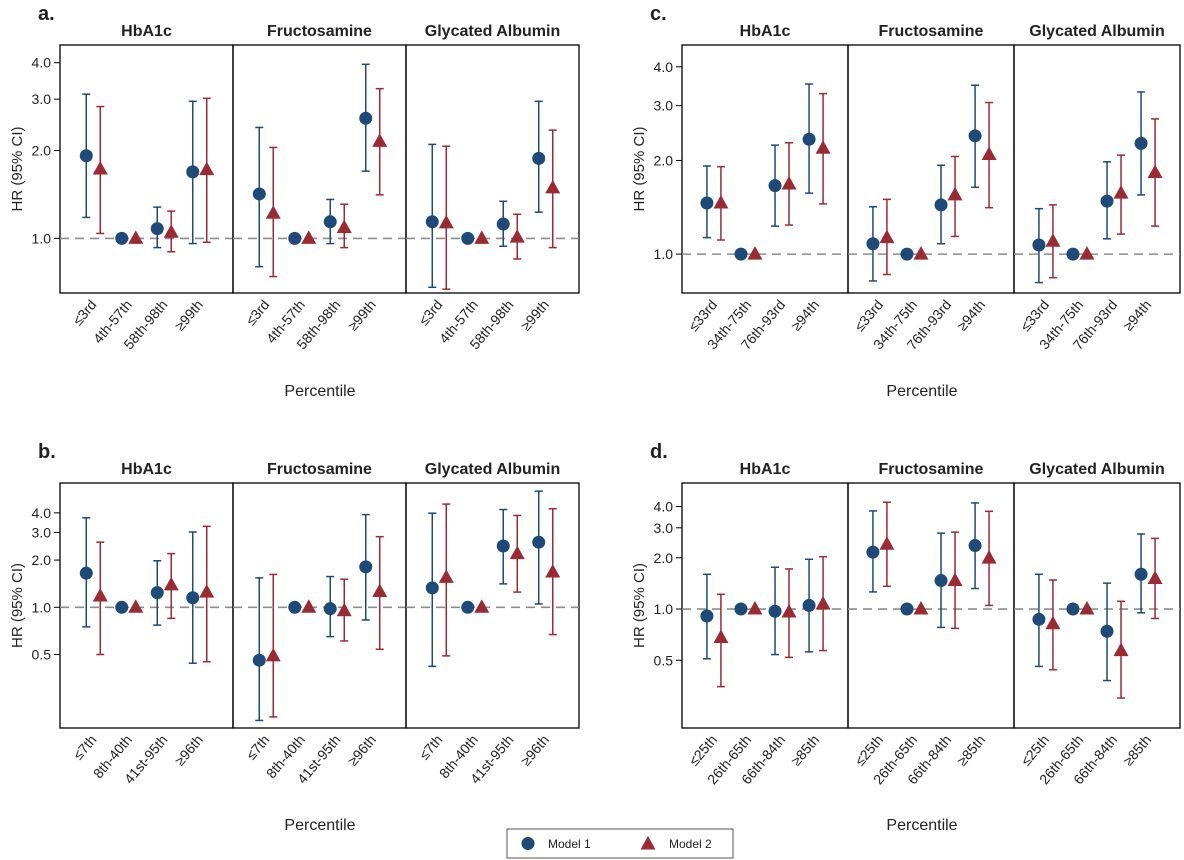 The width and height of the screenshot is (1184, 860). What do you see at coordinates (534, 750) in the screenshot?
I see `x-tick-label: ≥96th` at bounding box center [534, 750].